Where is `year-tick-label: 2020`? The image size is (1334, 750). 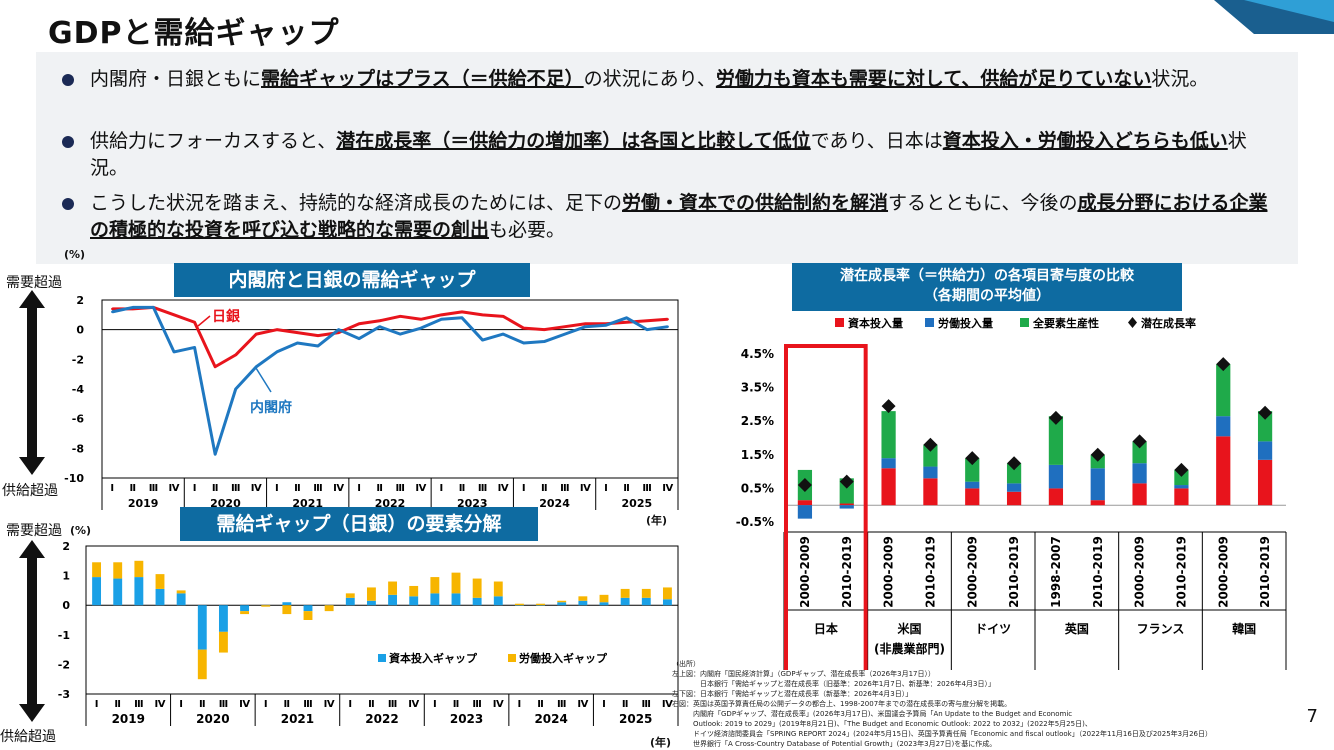
year-tick-label: 2020 is located at coordinates (212, 719).